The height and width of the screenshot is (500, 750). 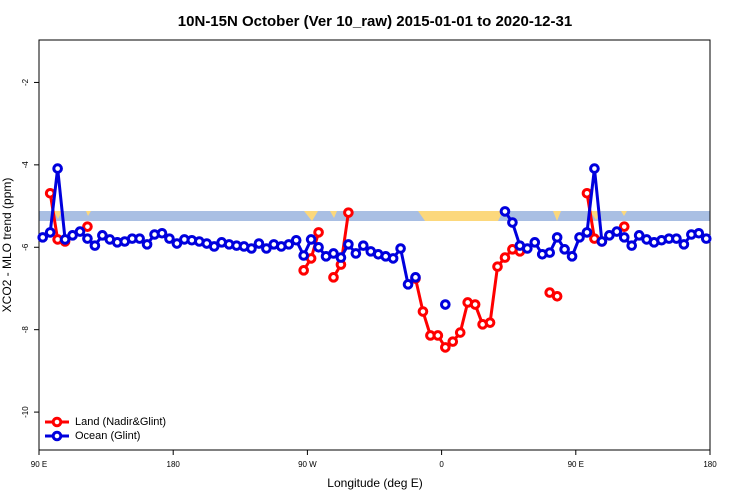 I want to click on x-tick-label: 90 W, so click(x=307, y=464).